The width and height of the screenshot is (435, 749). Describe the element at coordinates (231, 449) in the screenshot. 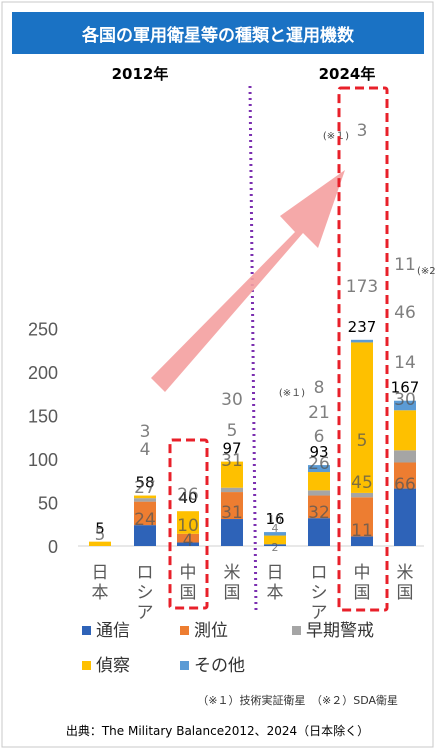

I see `bar-total-label: 97` at that location.